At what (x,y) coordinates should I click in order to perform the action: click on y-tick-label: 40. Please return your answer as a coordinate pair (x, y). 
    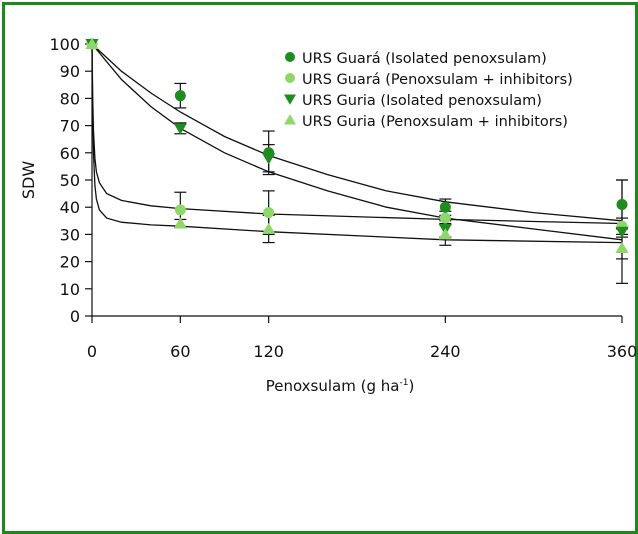
    Looking at the image, I should click on (70, 207).